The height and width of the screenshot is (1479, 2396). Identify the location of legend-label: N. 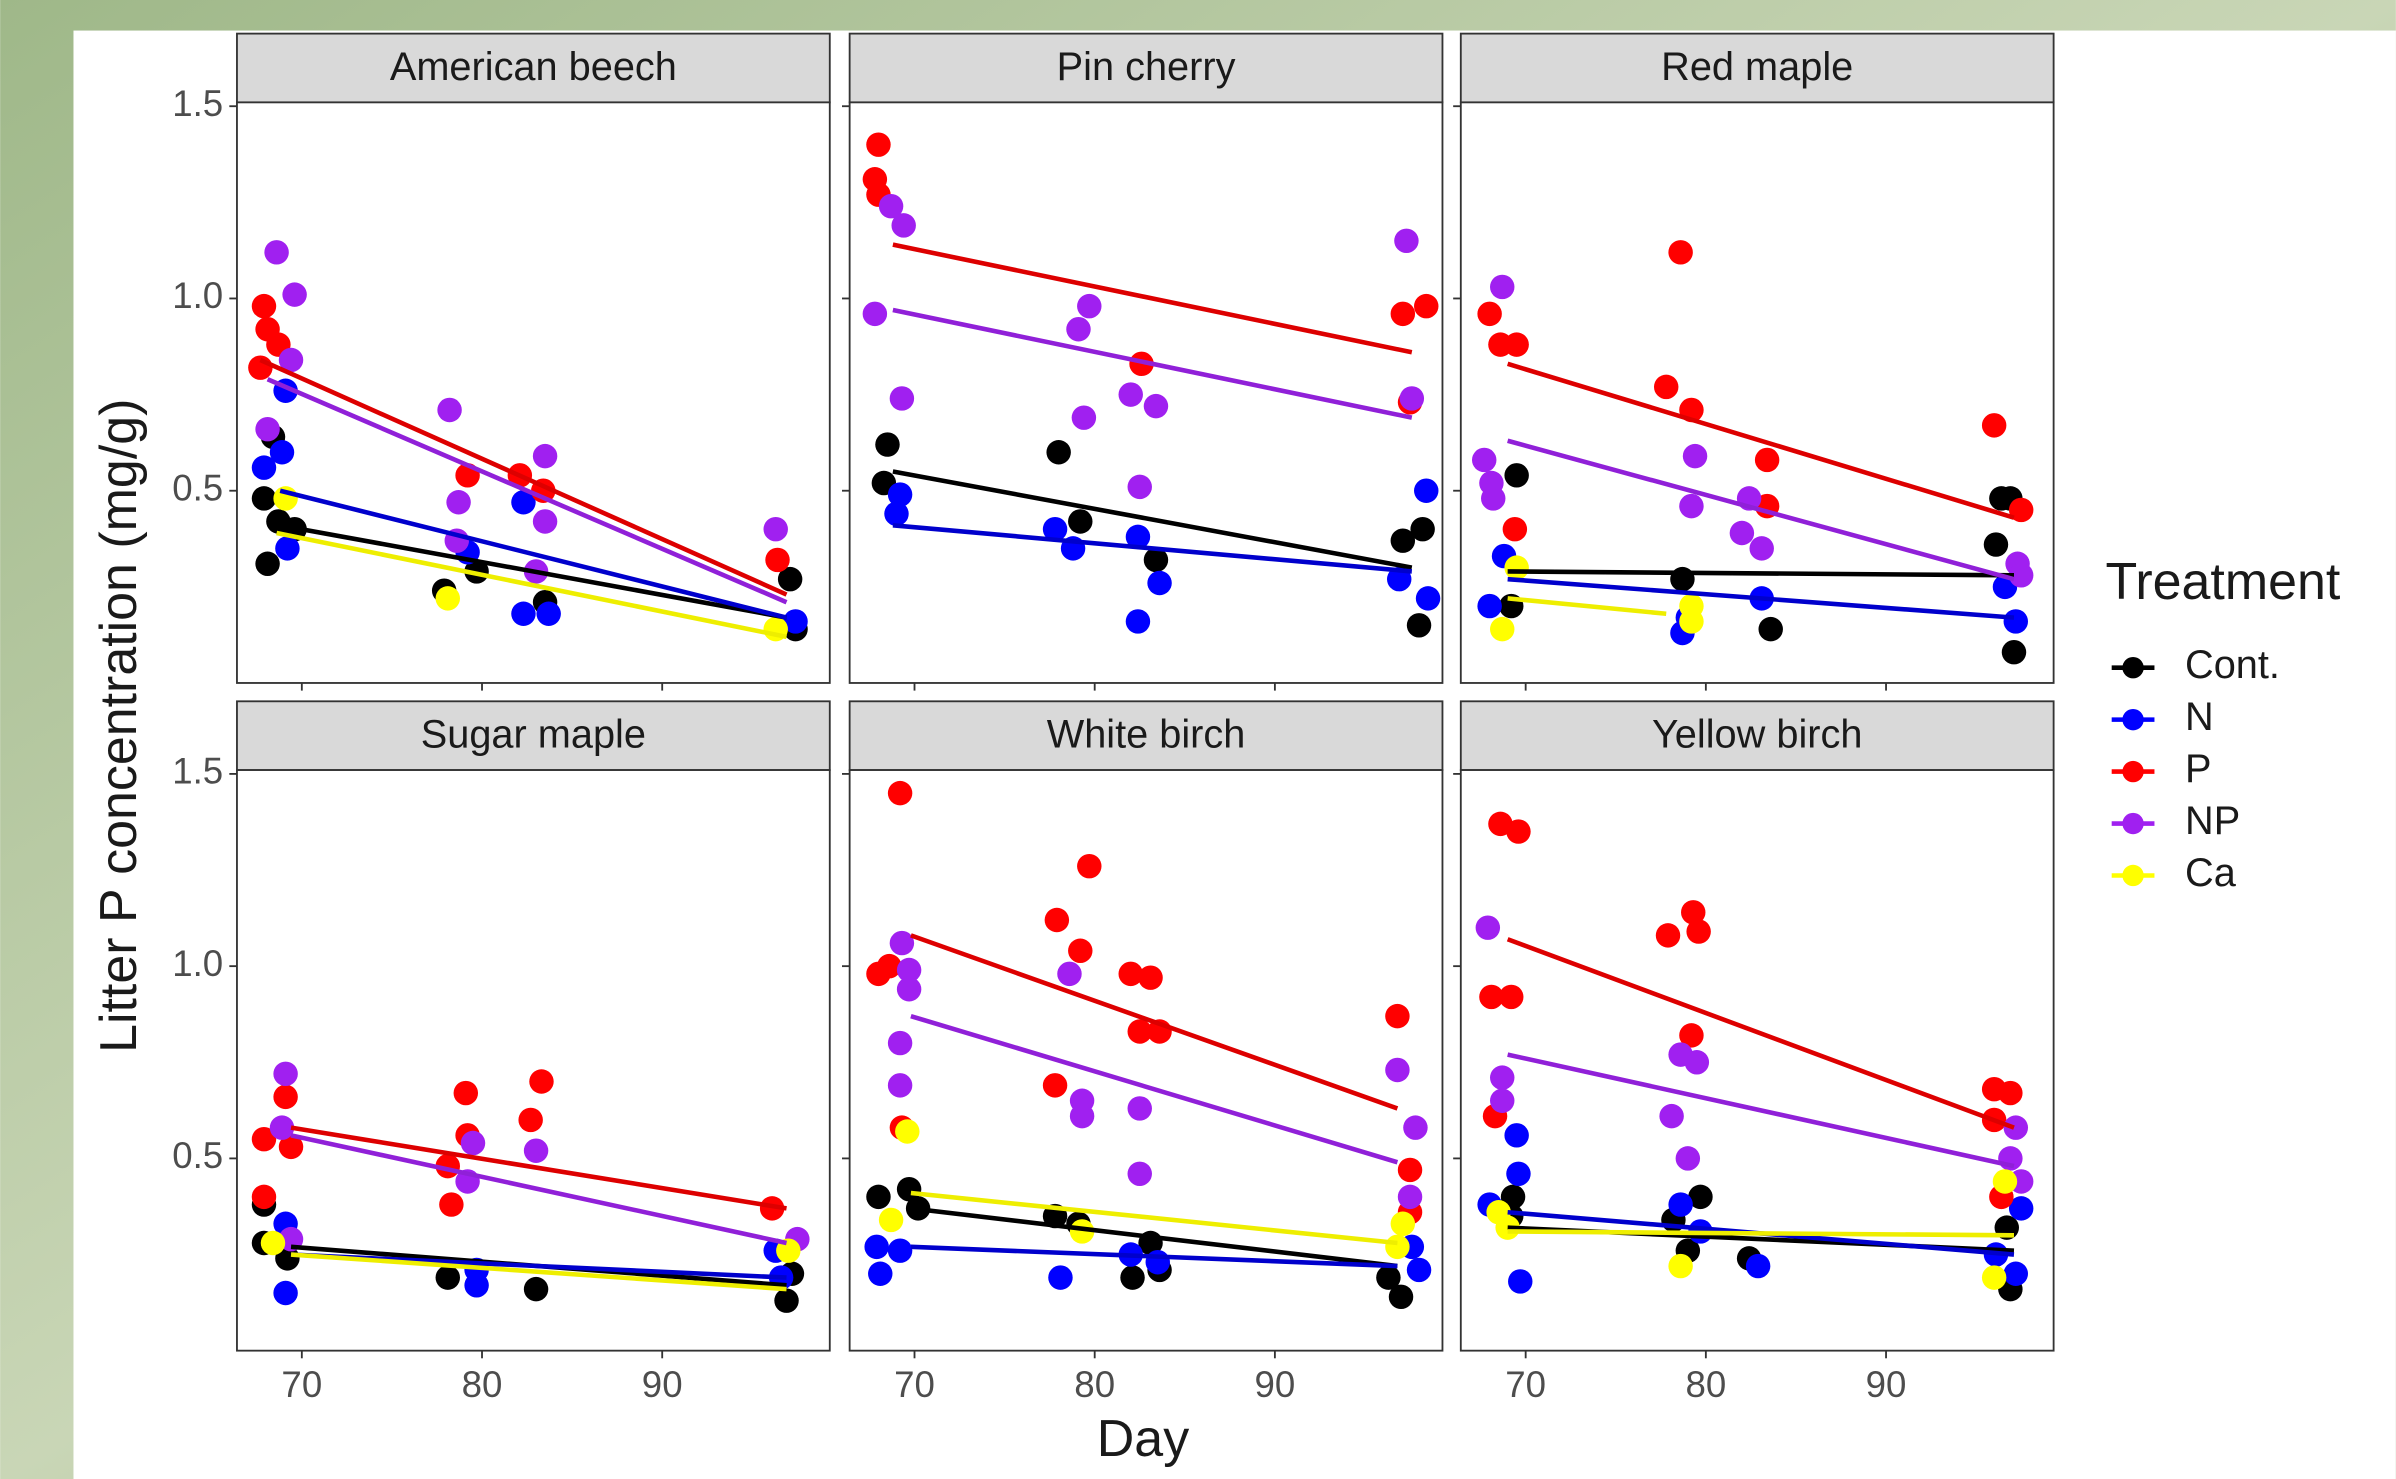
(2199, 717).